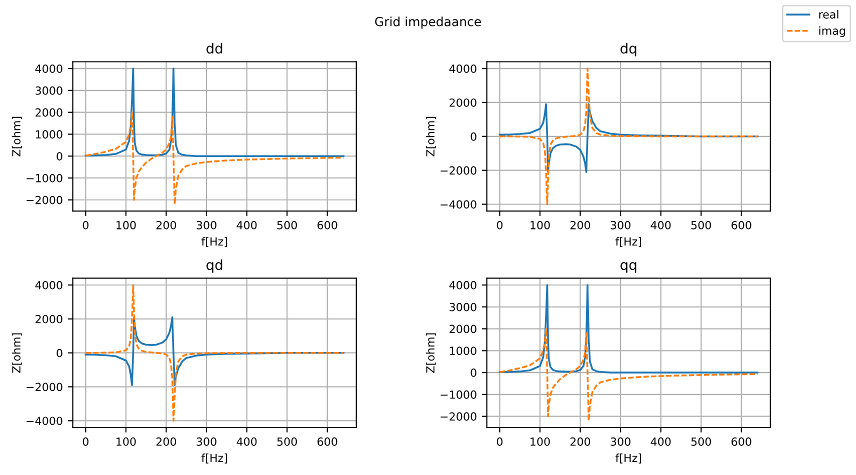  What do you see at coordinates (428, 22) in the screenshot?
I see `text: Grid impedaance` at bounding box center [428, 22].